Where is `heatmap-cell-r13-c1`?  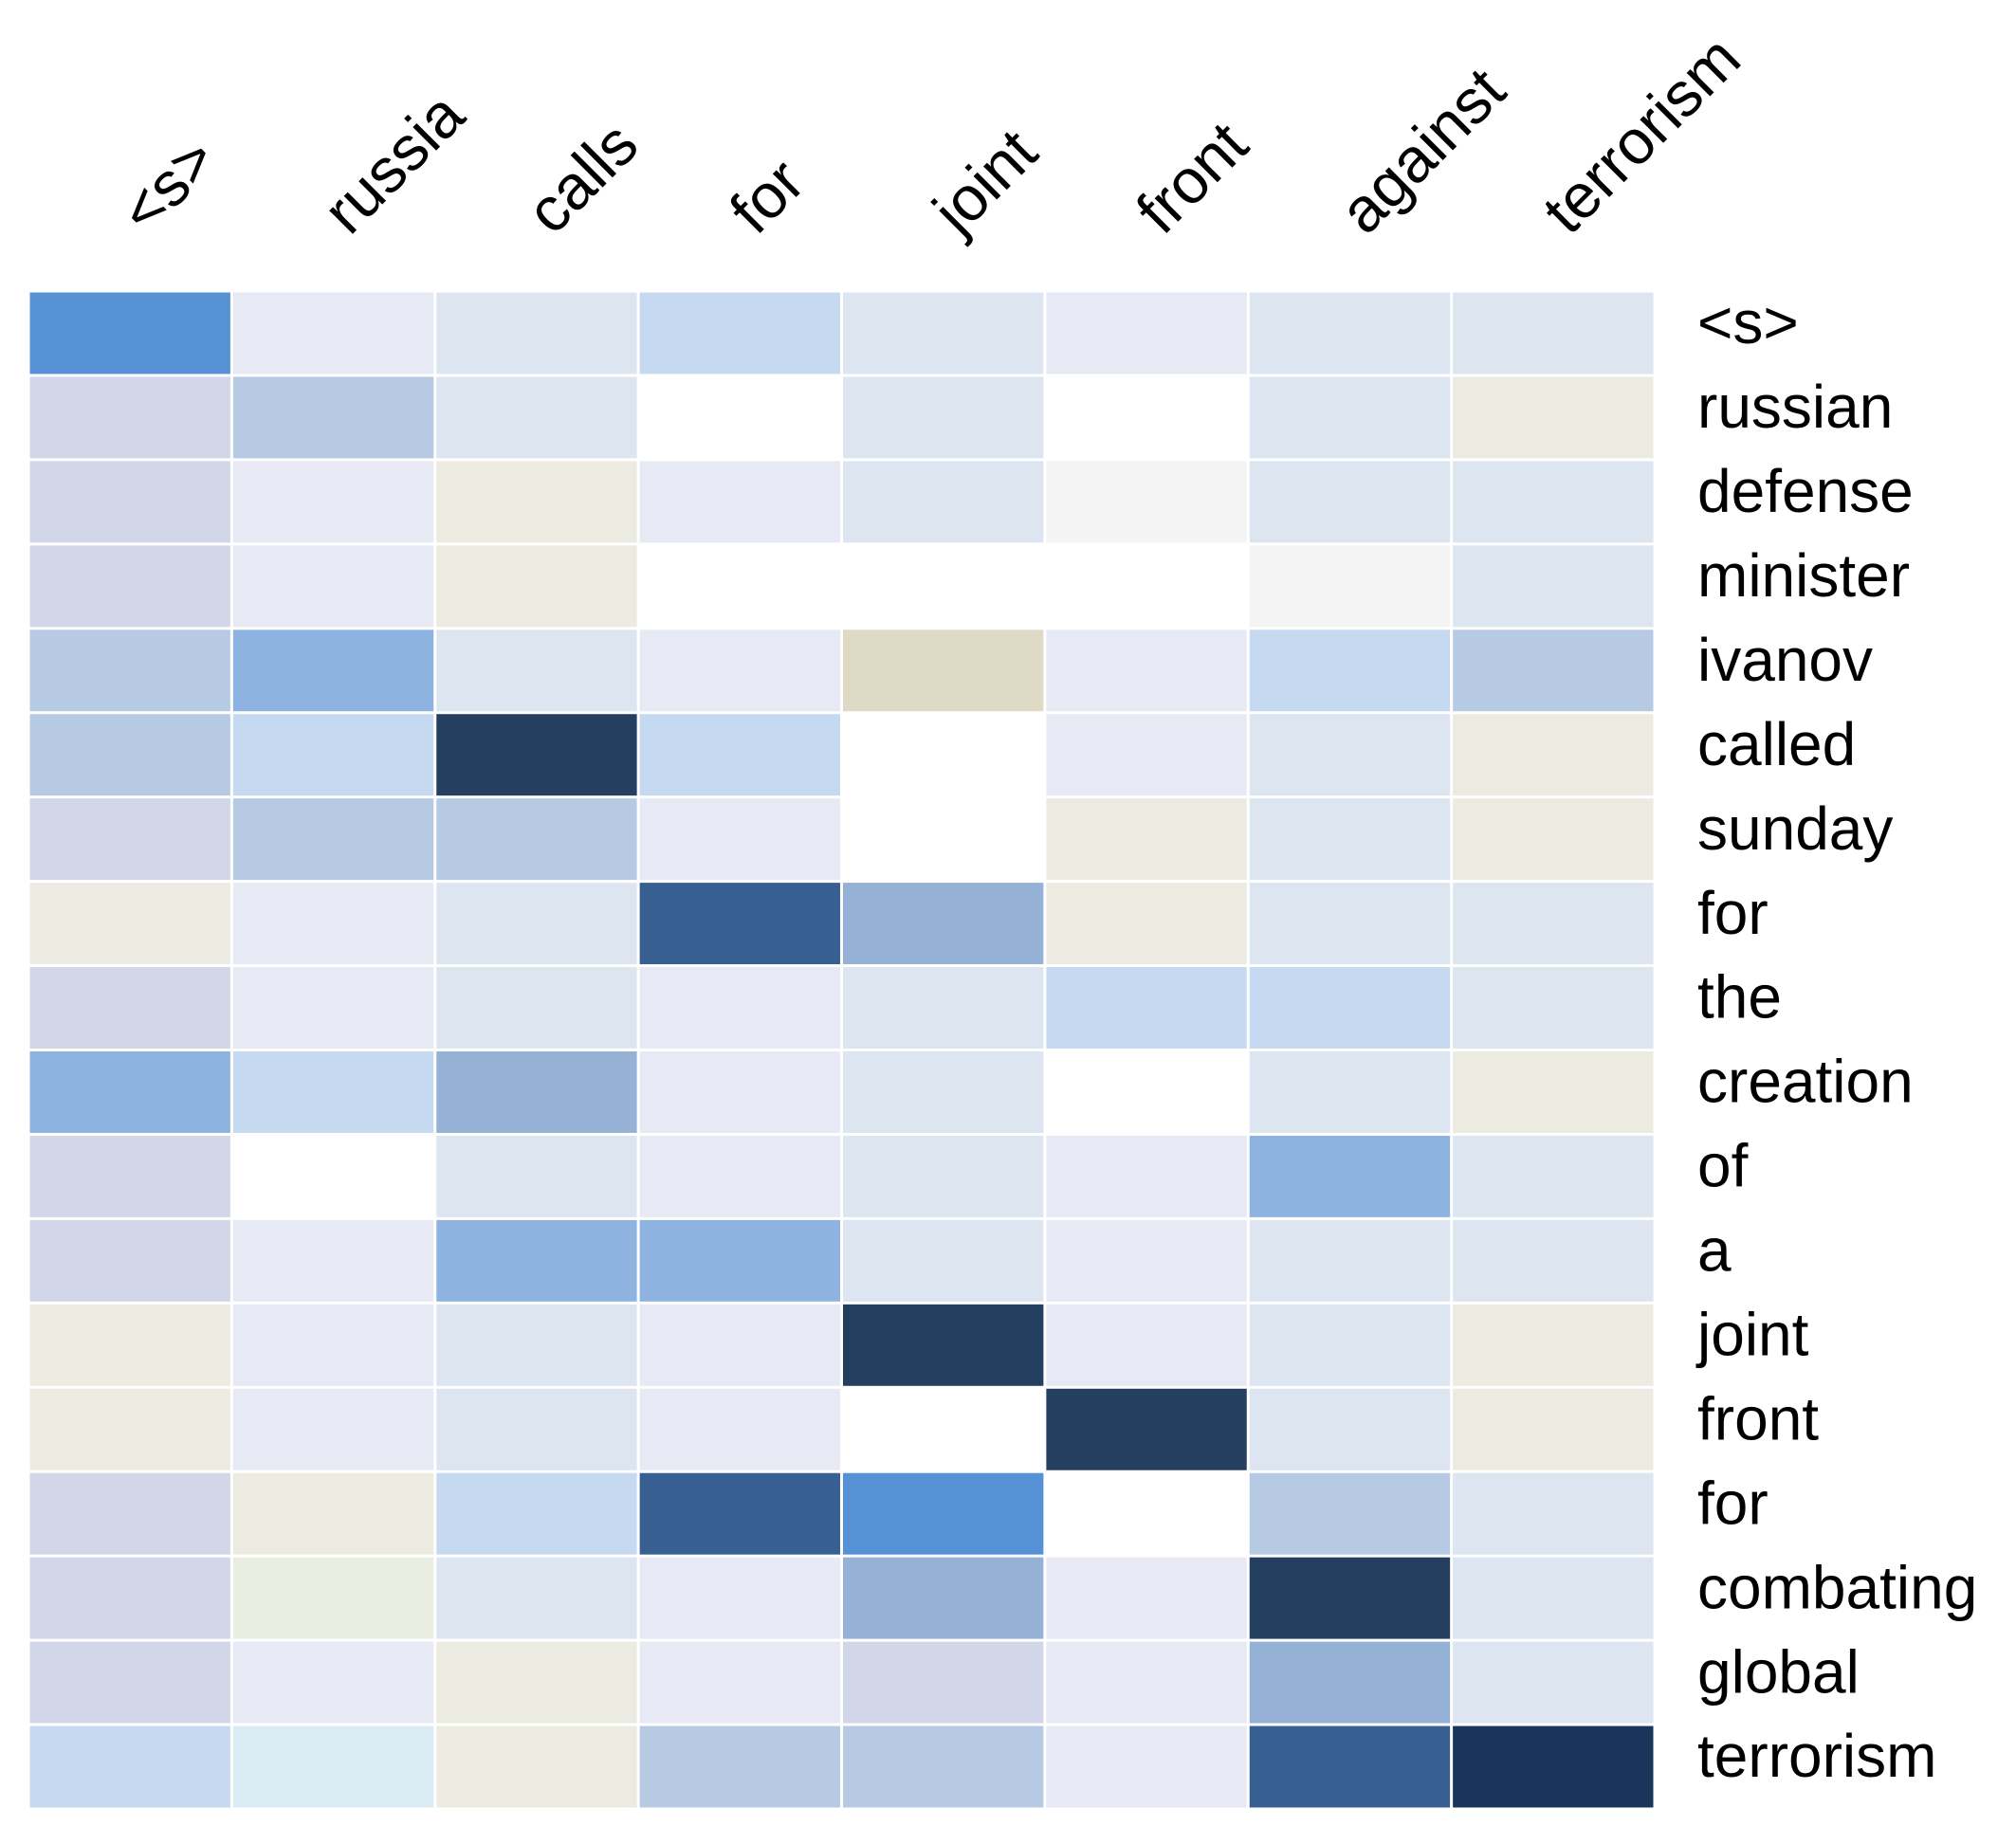 heatmap-cell-r13-c1 is located at coordinates (333, 1429).